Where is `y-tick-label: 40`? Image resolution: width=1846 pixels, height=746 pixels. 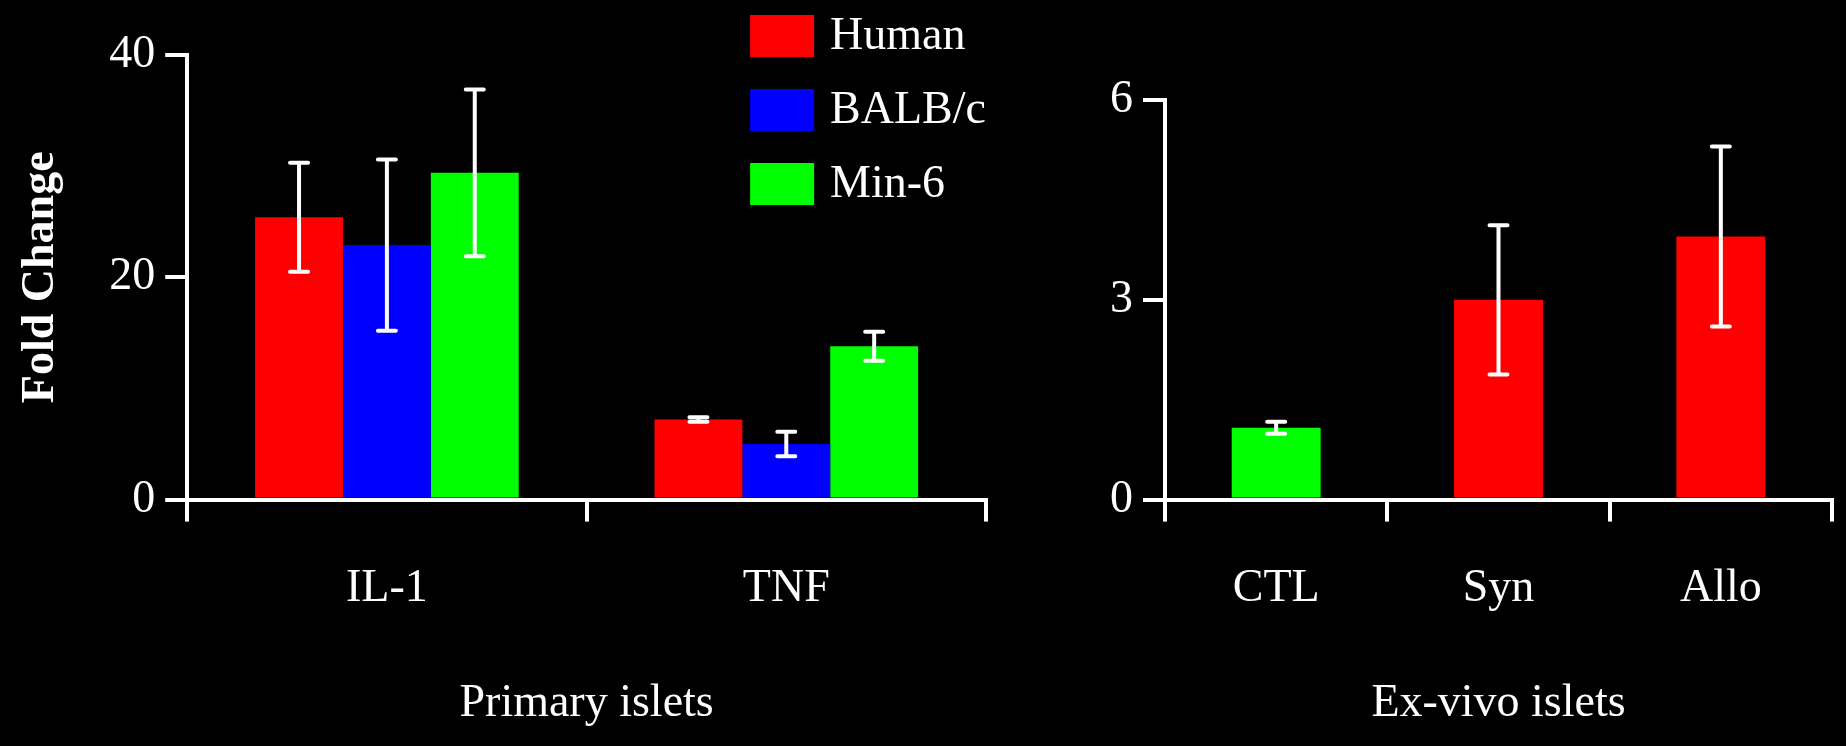 y-tick-label: 40 is located at coordinates (132, 52).